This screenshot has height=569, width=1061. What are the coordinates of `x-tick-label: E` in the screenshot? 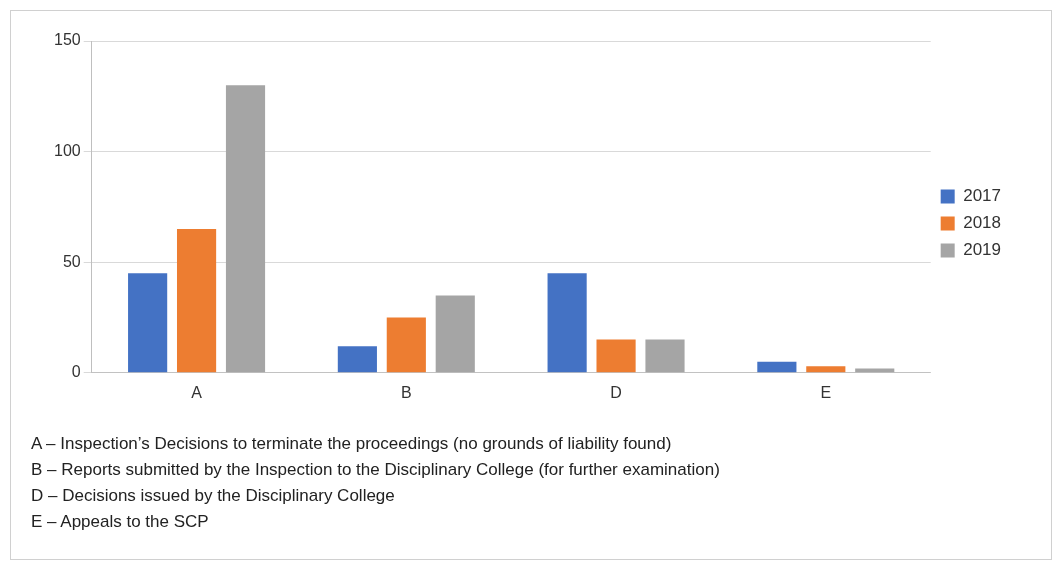 It's located at (826, 392).